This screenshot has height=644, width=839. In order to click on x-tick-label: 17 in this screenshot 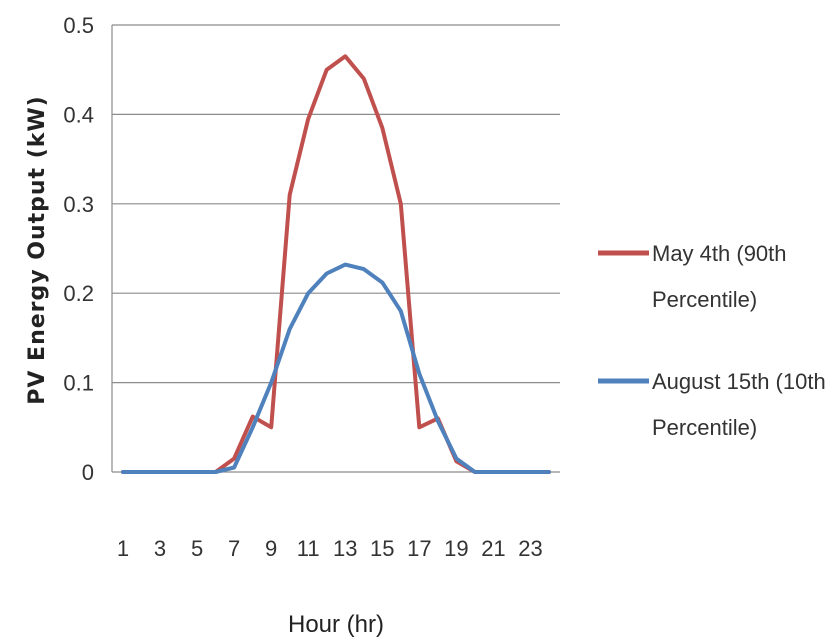, I will do `click(419, 548)`.